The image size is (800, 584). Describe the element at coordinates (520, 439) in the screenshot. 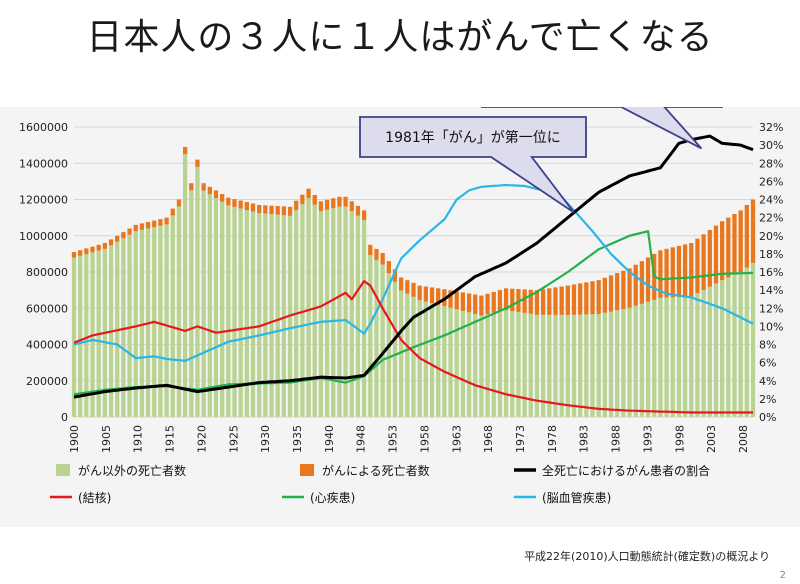

I see `x-tick-label: 1973` at that location.